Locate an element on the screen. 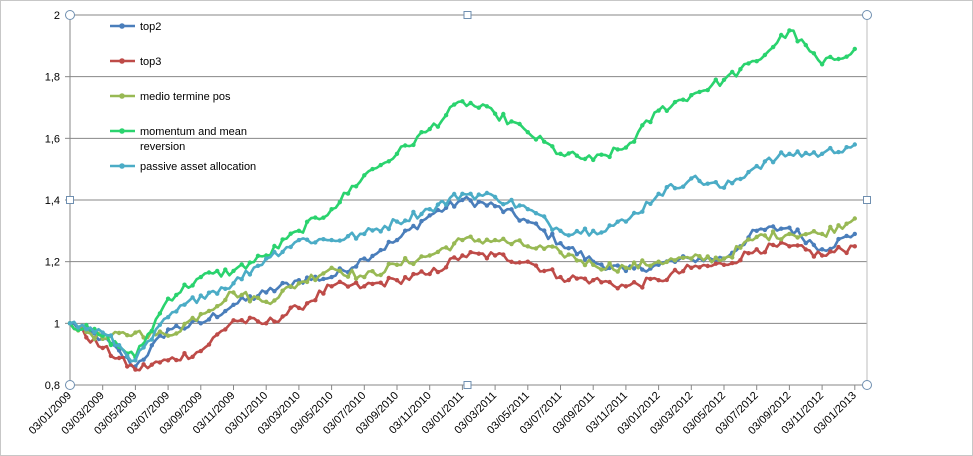 Image resolution: width=973 pixels, height=456 pixels. legend-item: medio termine pos is located at coordinates (170, 97).